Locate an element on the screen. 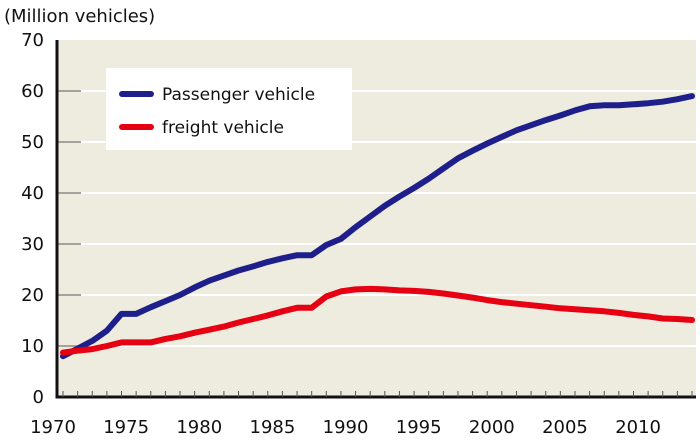 The image size is (700, 441). y-tick-labels: 0 10 20 30 40 50 60 70 is located at coordinates (32, 219).